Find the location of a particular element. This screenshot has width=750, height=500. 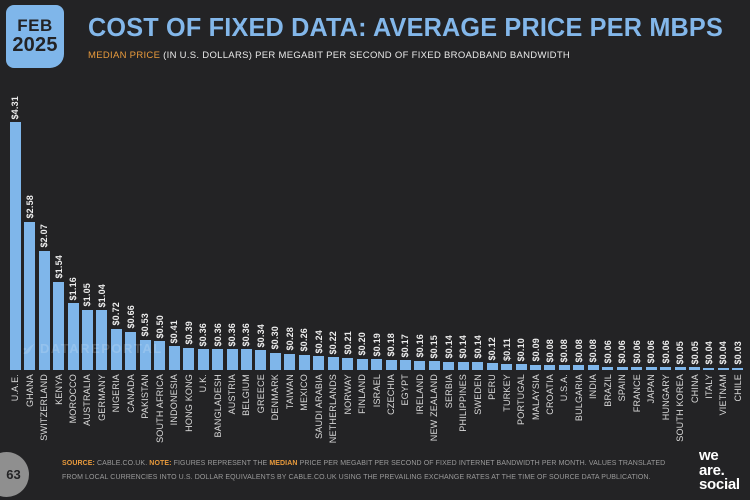

date-badge: FEB 2025 is located at coordinates (35, 36).